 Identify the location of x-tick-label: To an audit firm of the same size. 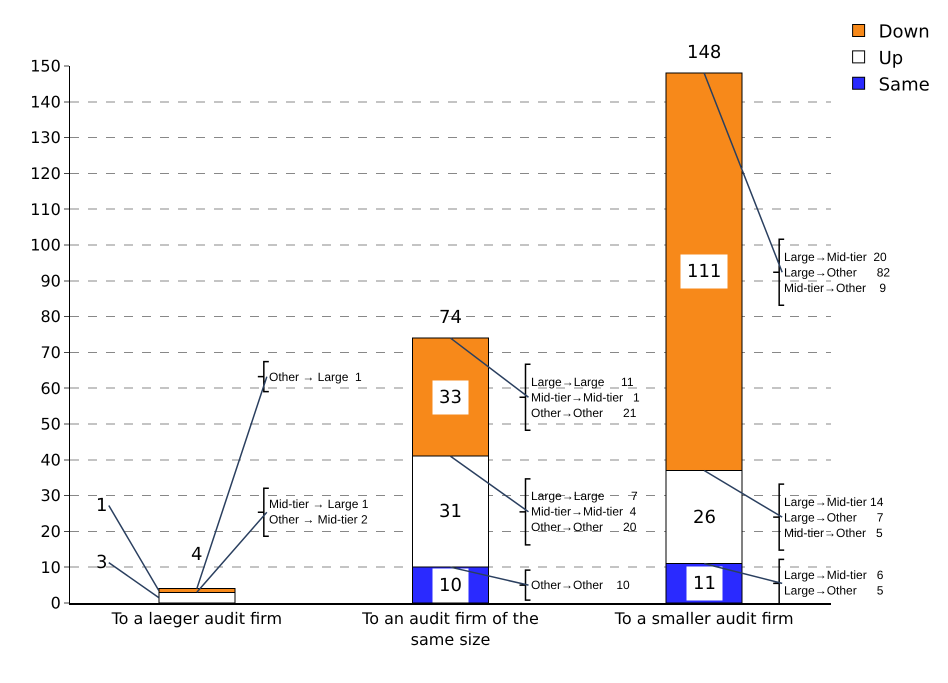
(450, 629).